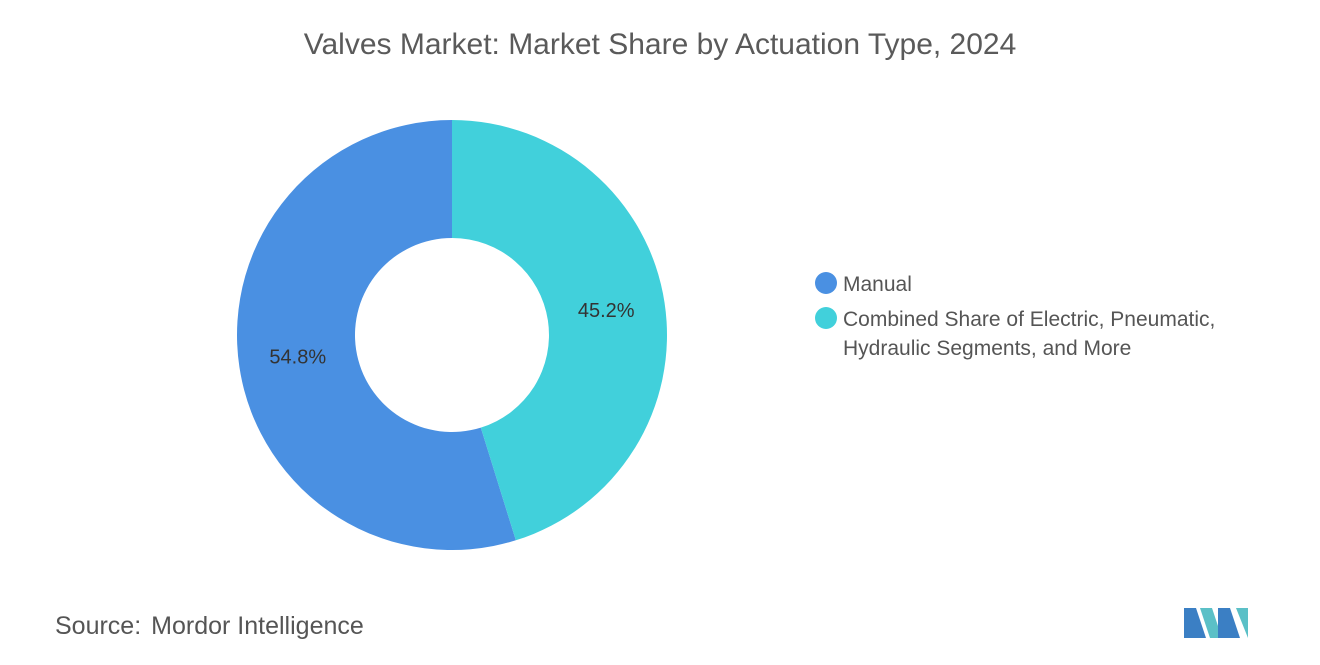 This screenshot has width=1320, height=665. I want to click on logo, so click(1216, 623).